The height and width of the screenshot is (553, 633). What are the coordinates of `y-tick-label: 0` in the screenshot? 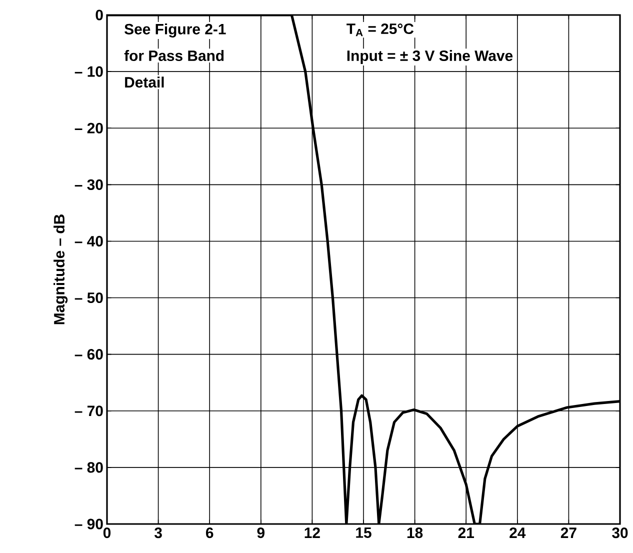 It's located at (99, 15).